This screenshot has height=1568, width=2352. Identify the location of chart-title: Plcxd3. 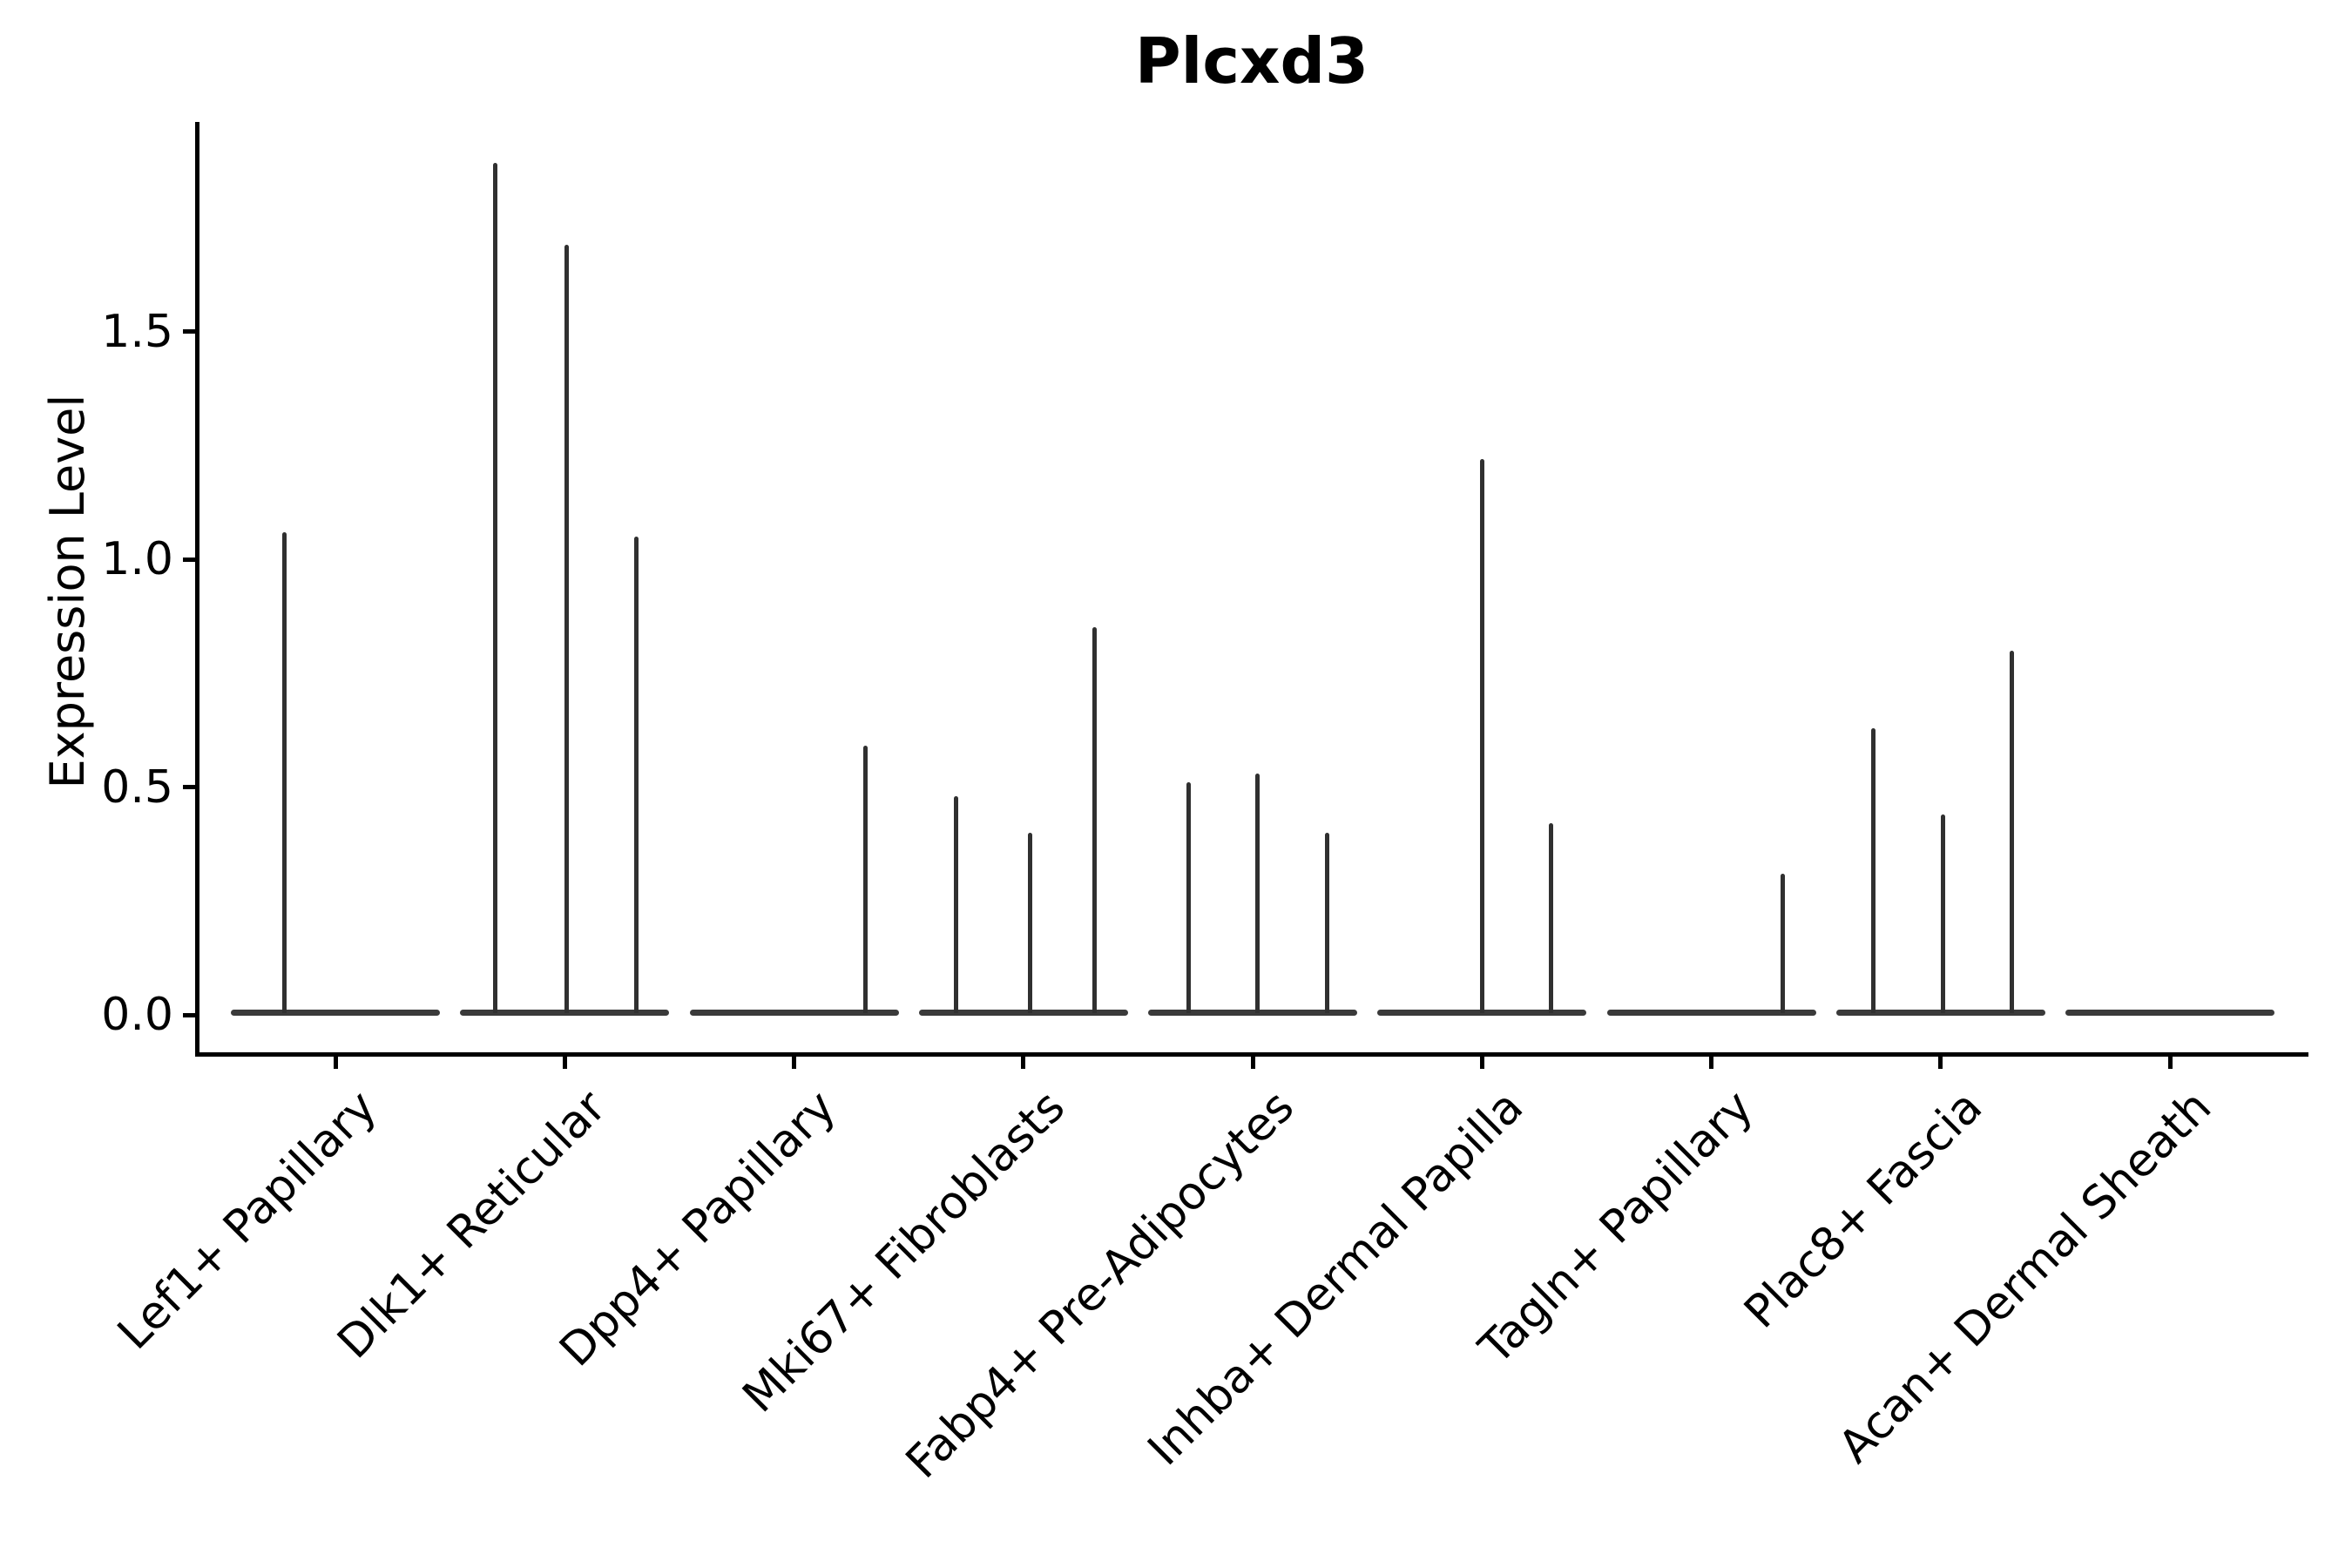
(1251, 61).